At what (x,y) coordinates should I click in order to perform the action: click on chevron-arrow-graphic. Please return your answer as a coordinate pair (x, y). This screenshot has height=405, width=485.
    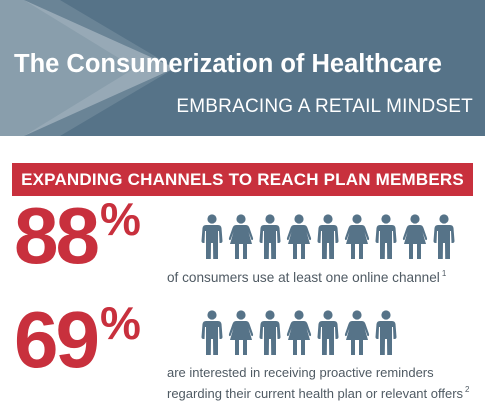
    Looking at the image, I should click on (87, 68).